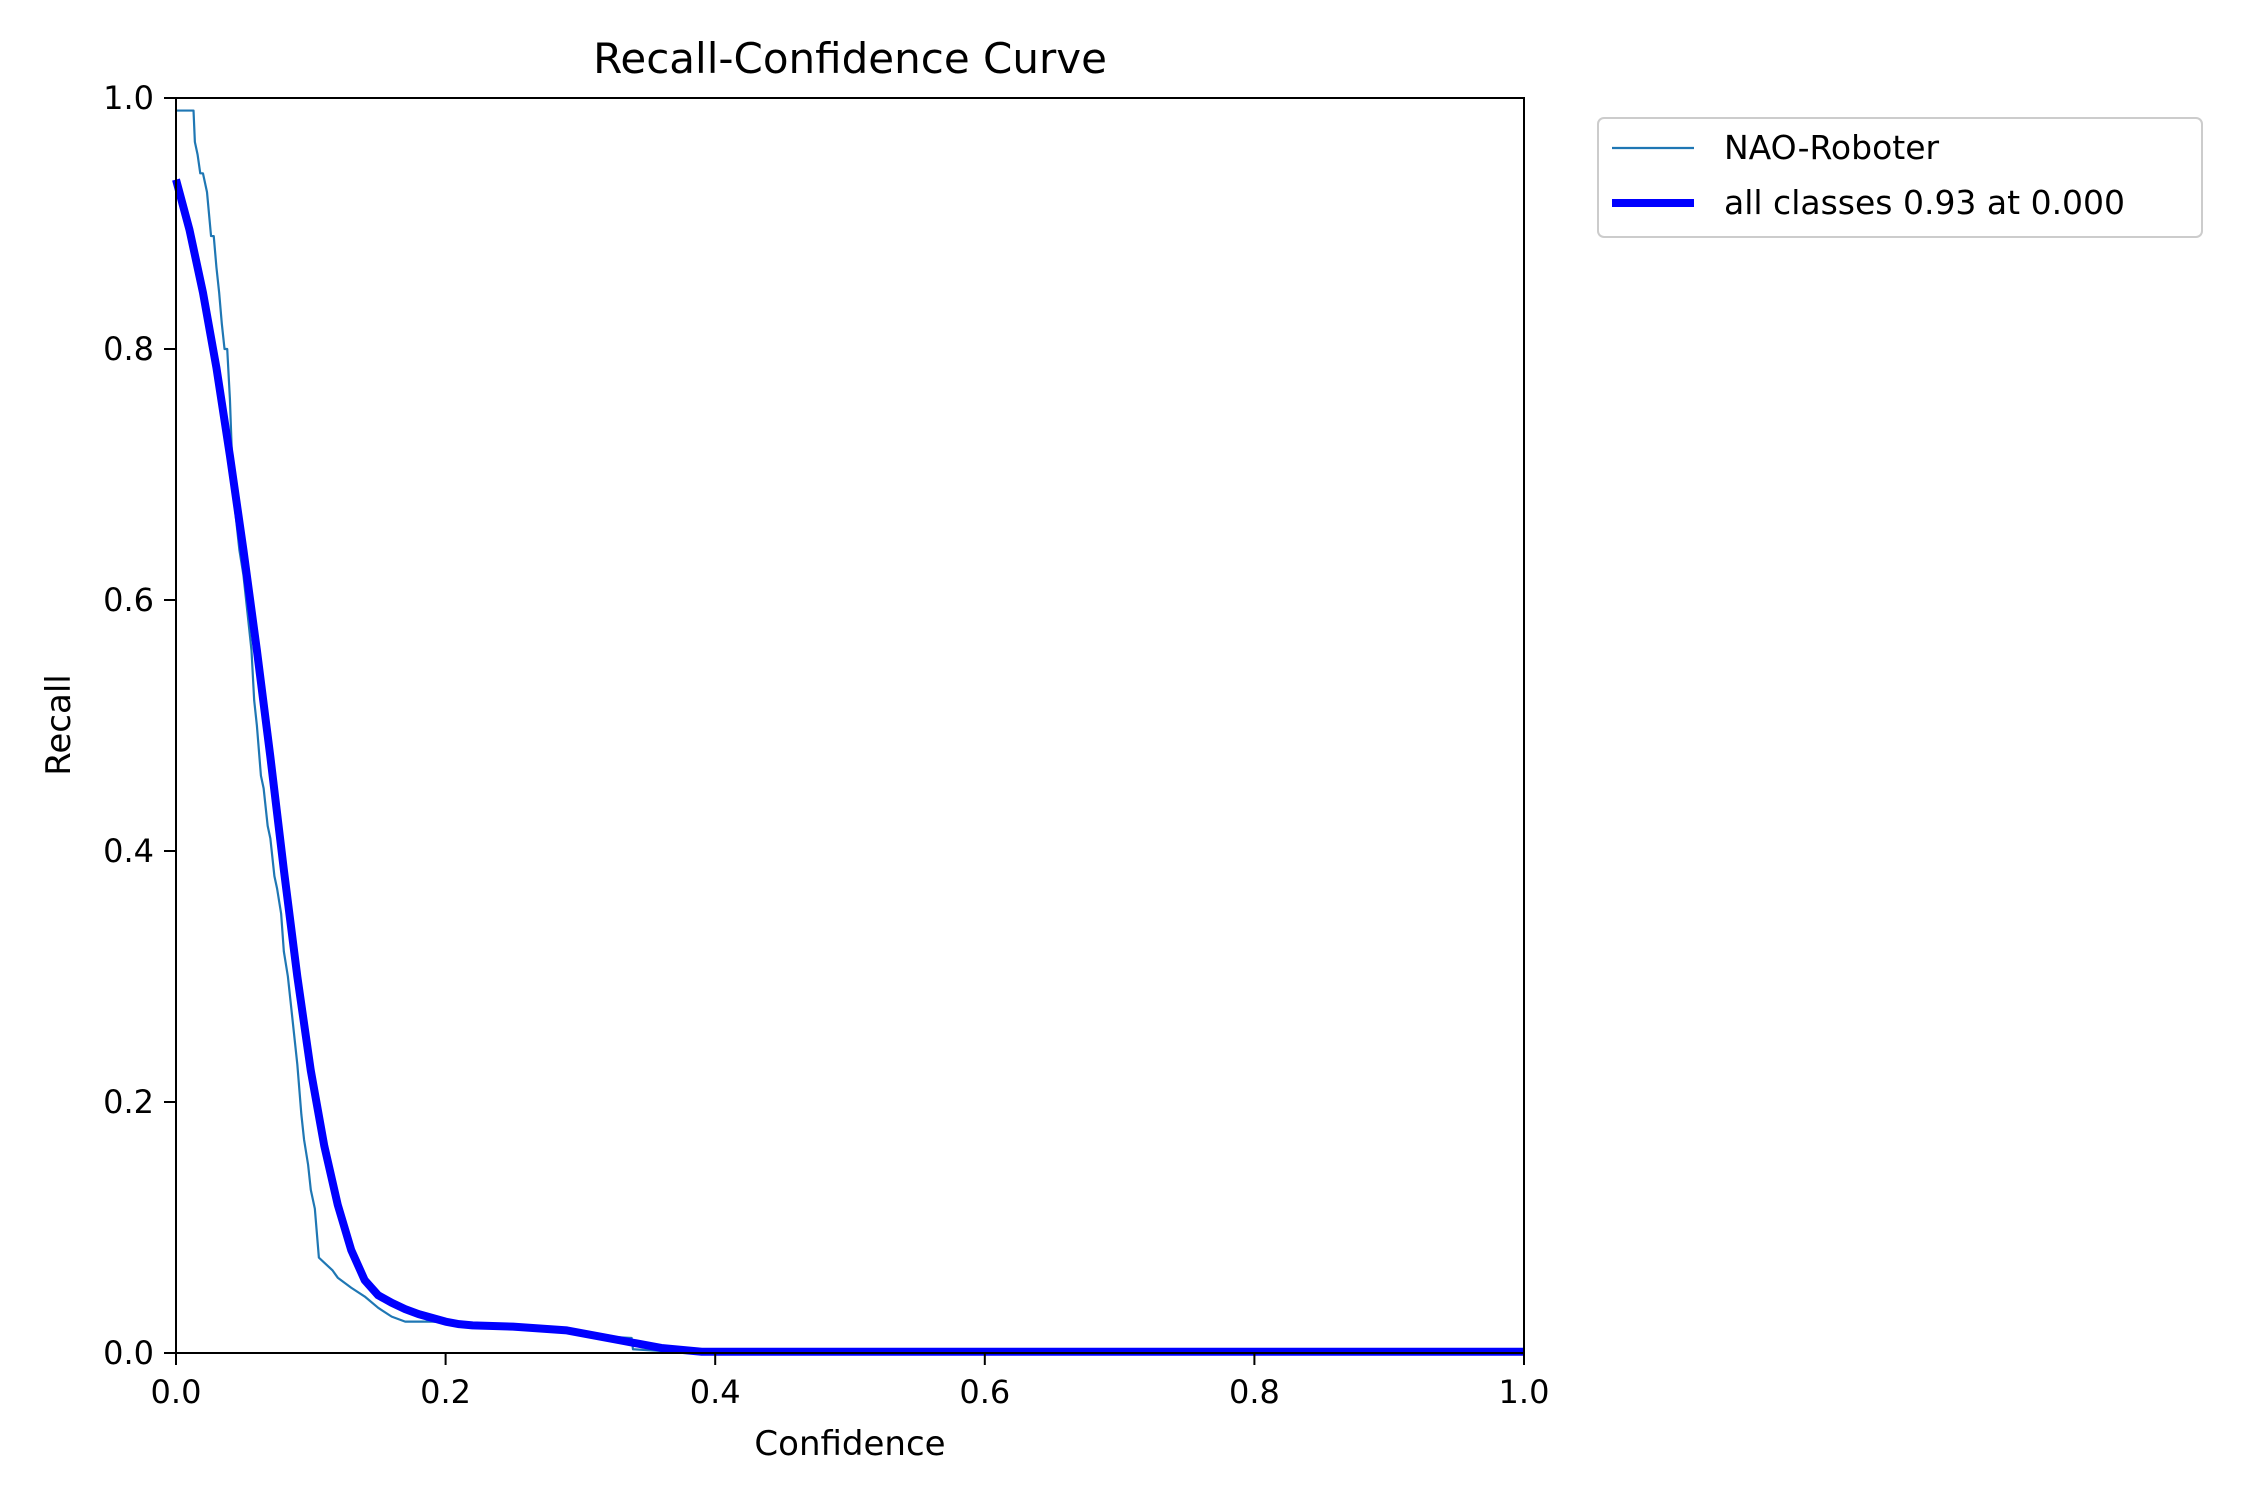  What do you see at coordinates (1924, 202) in the screenshot?
I see `legend-label-2: all classes 0.93 at 0.000` at bounding box center [1924, 202].